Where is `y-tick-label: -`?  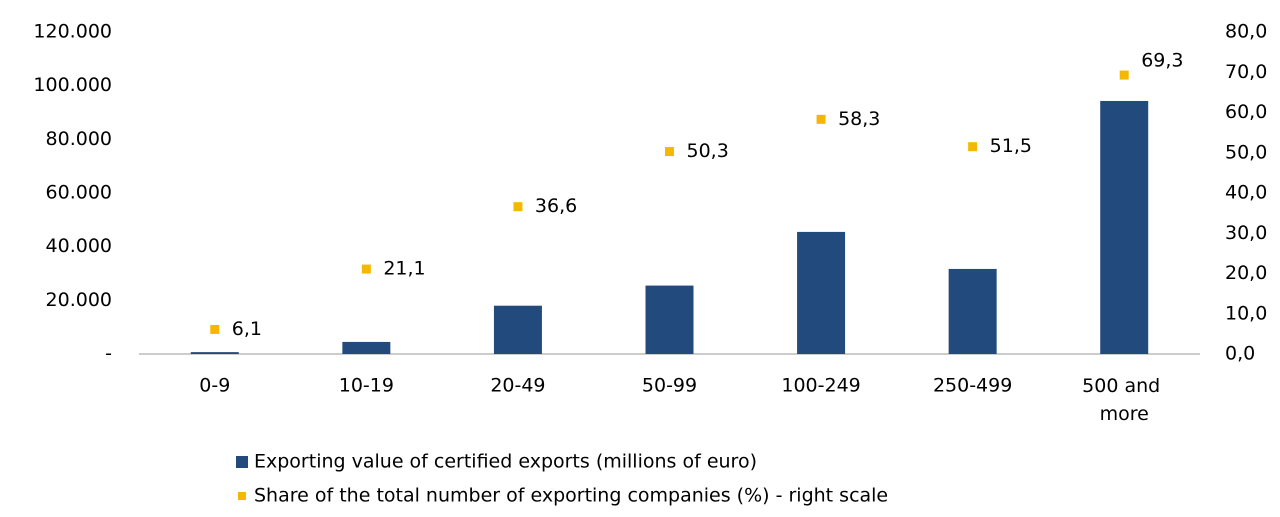 y-tick-label: - is located at coordinates (108, 354).